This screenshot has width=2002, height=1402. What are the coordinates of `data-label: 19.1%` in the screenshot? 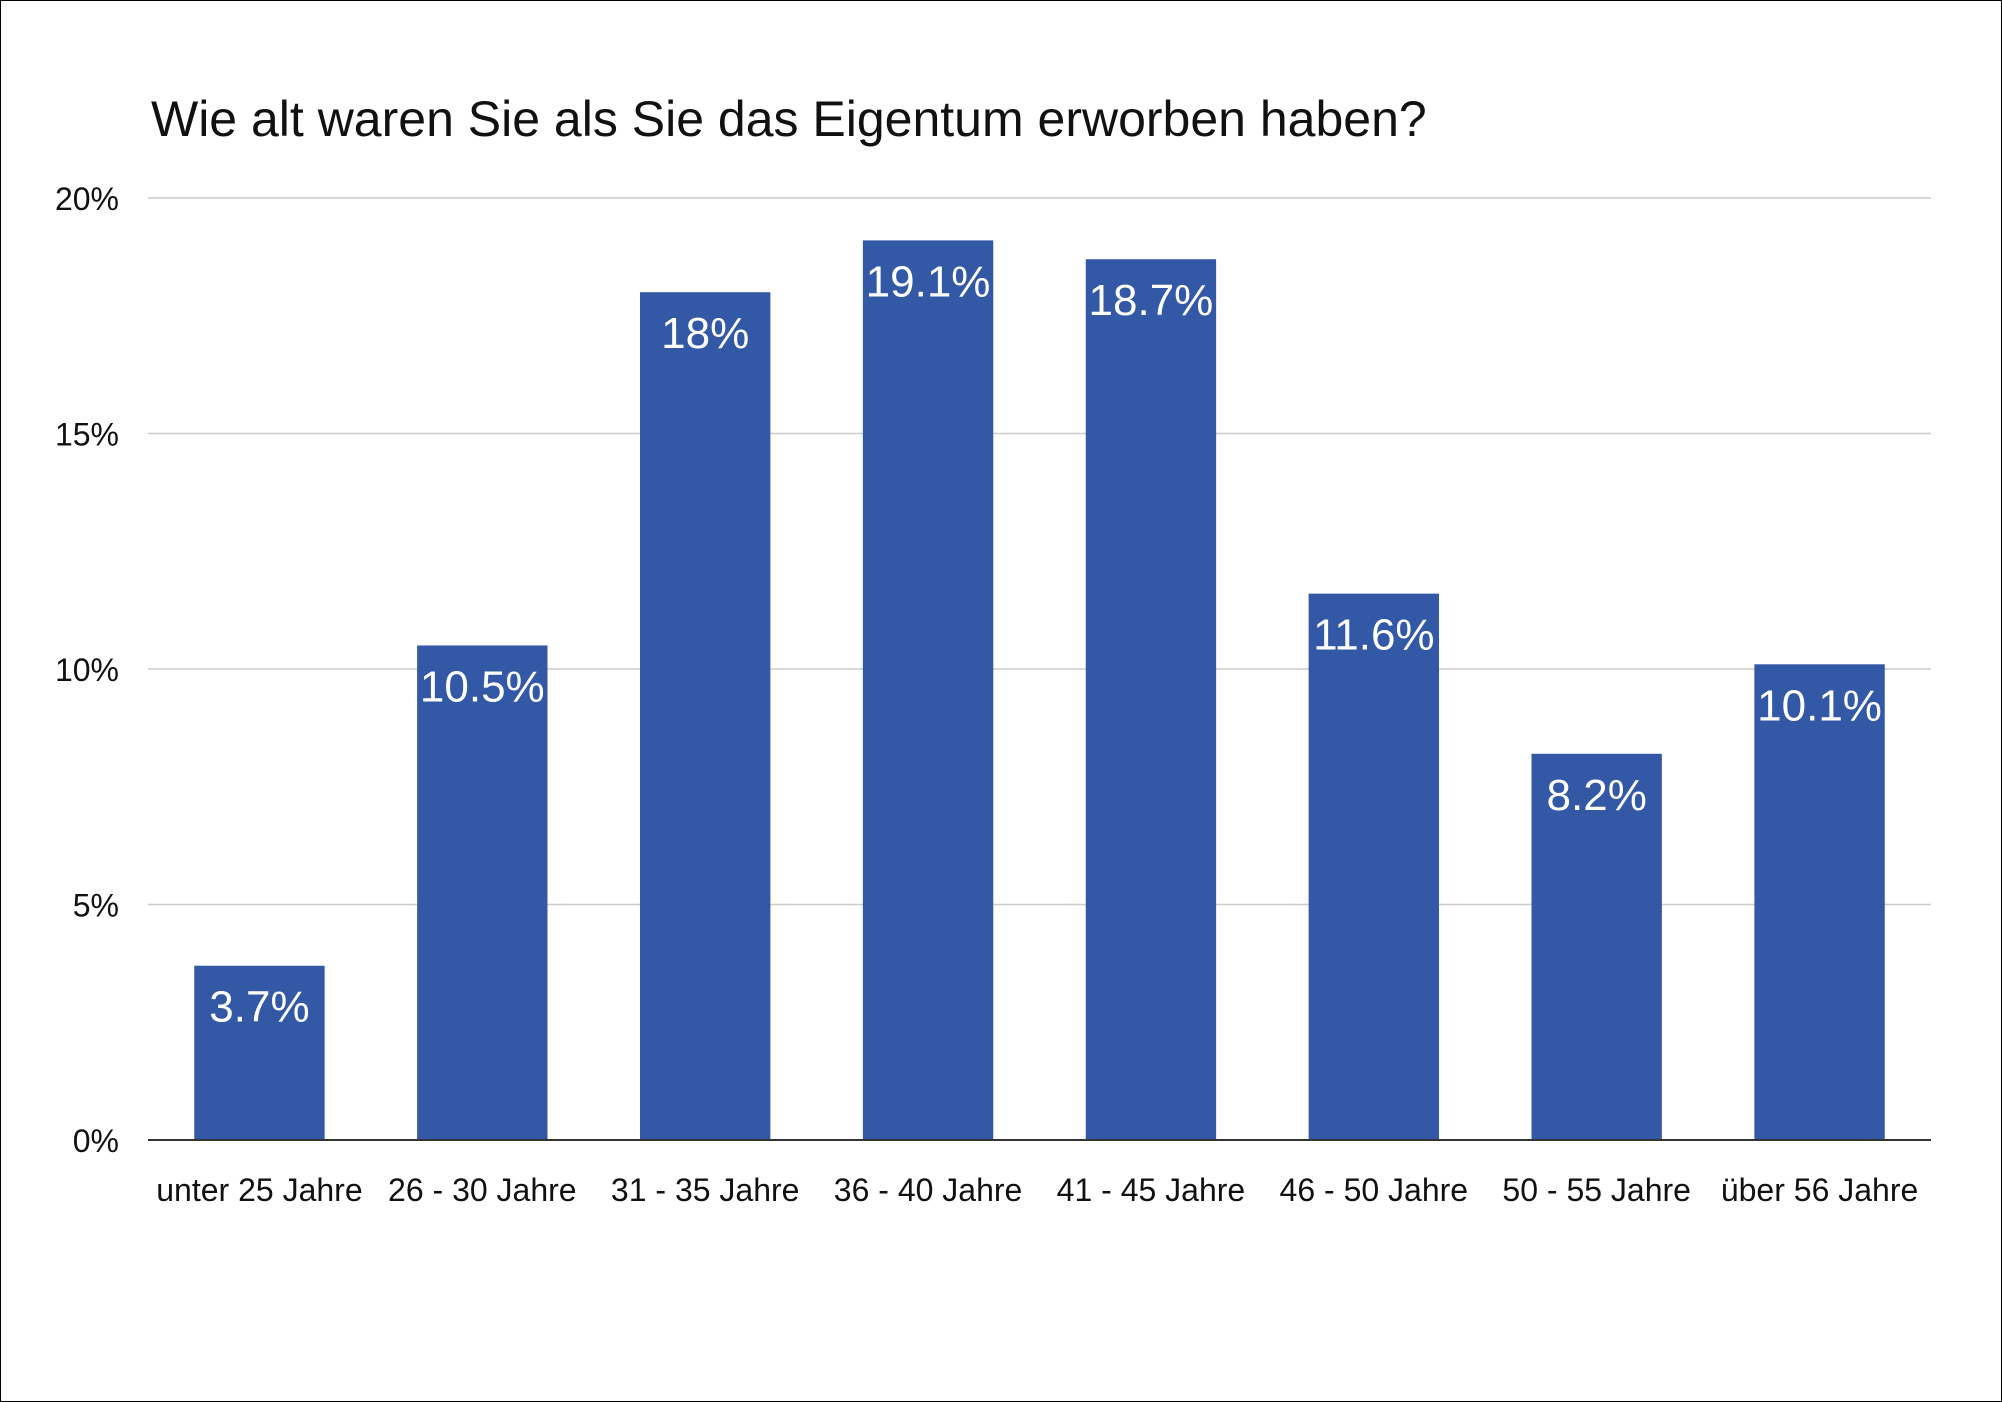 It's located at (928, 281).